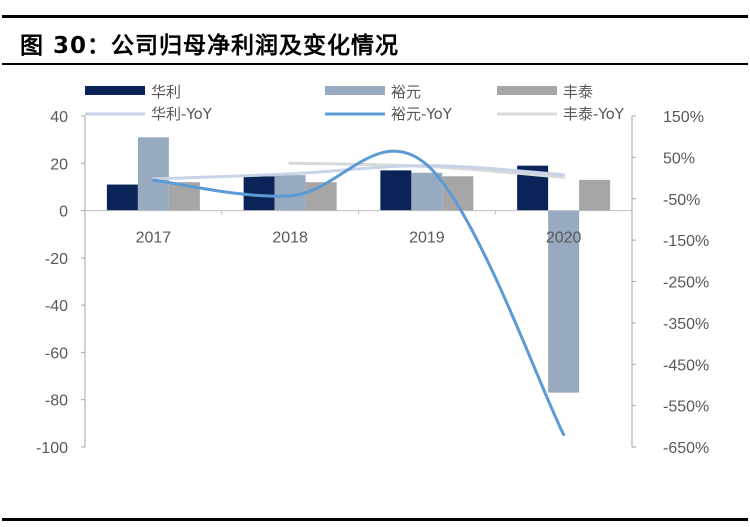 This screenshot has width=750, height=527. What do you see at coordinates (375, 519) in the screenshot?
I see `bottom-rule` at bounding box center [375, 519].